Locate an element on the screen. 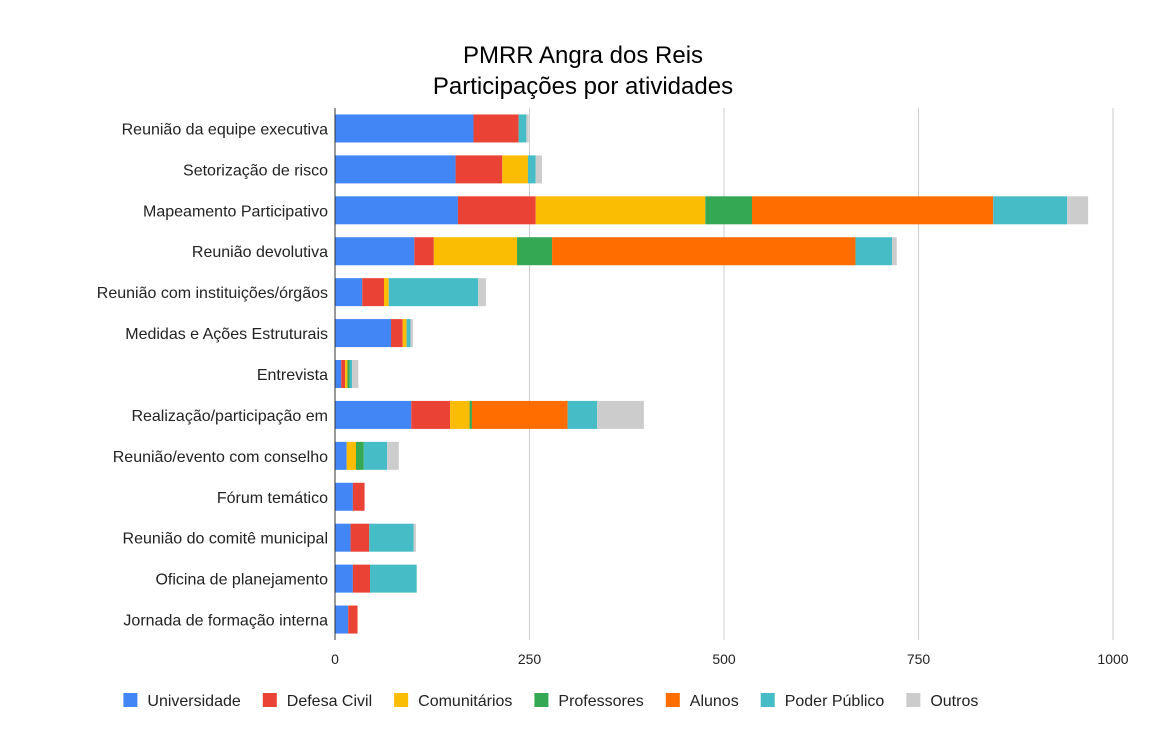  legend-label: Alunos is located at coordinates (714, 701).